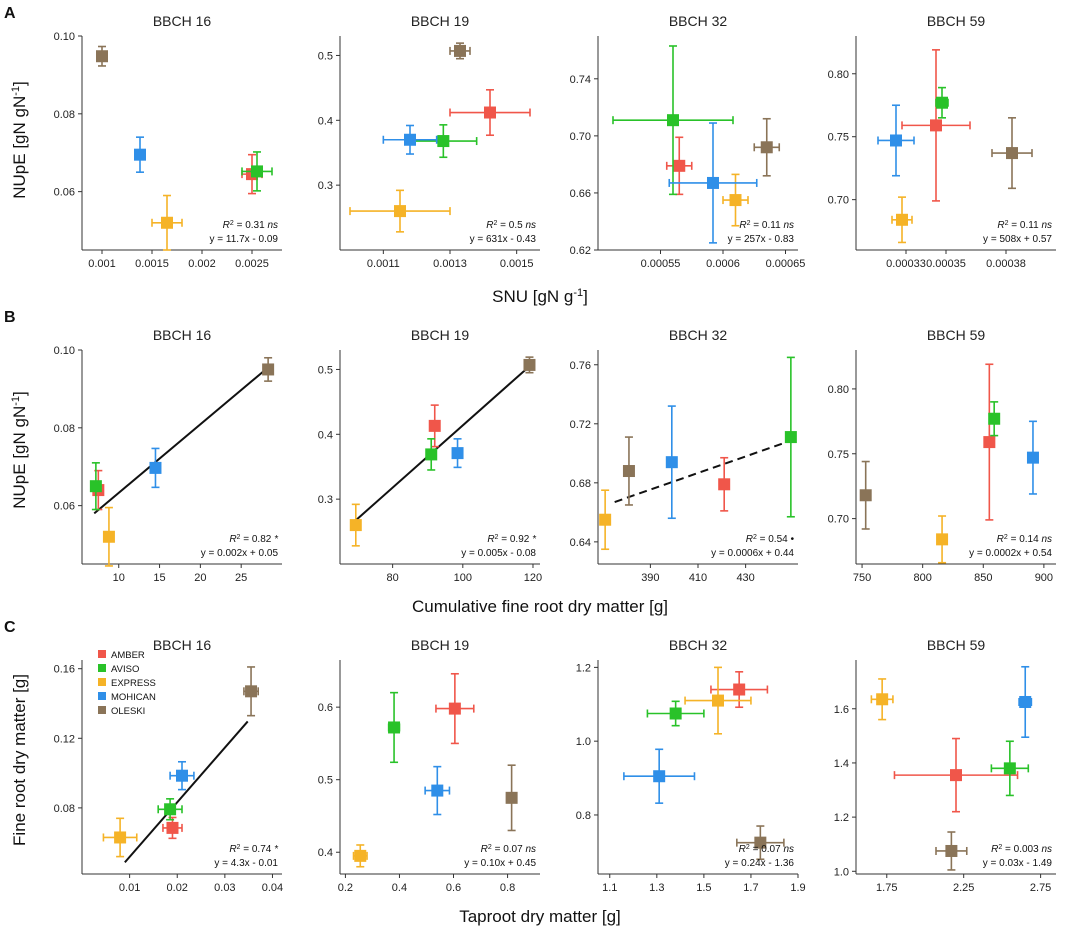  Describe the element at coordinates (750, 888) in the screenshot. I see `x-tick-label: 1.7` at that location.